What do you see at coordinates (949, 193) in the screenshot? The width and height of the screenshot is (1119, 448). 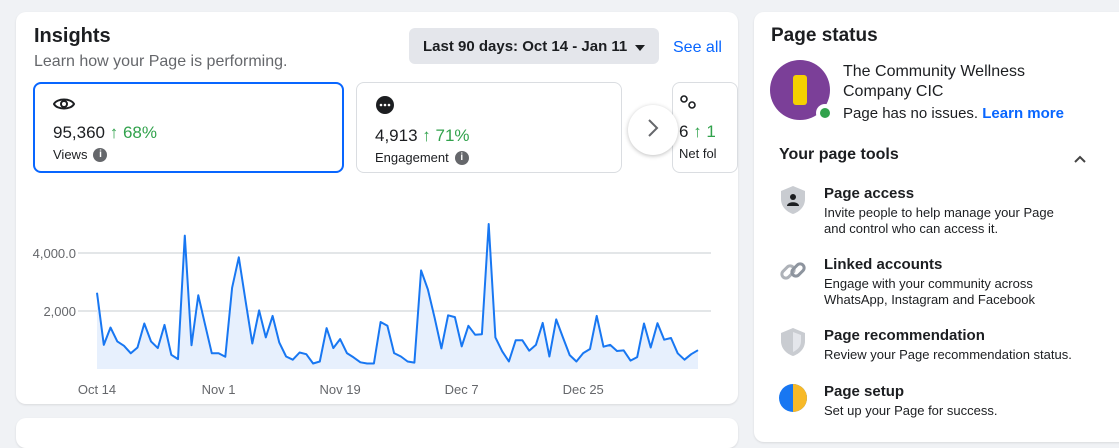 I see `tool-title: Page access` at bounding box center [949, 193].